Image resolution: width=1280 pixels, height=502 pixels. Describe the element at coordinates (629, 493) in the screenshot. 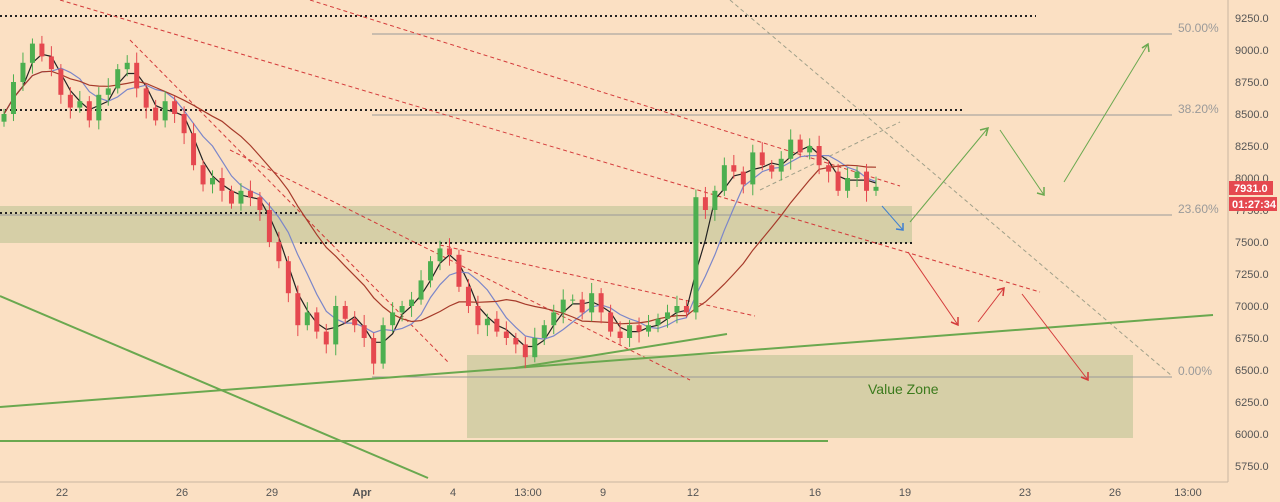

I see `time-axis: 22 26 29 Apr 4 13:00 9 12 16 19 23 26 13:00` at that location.